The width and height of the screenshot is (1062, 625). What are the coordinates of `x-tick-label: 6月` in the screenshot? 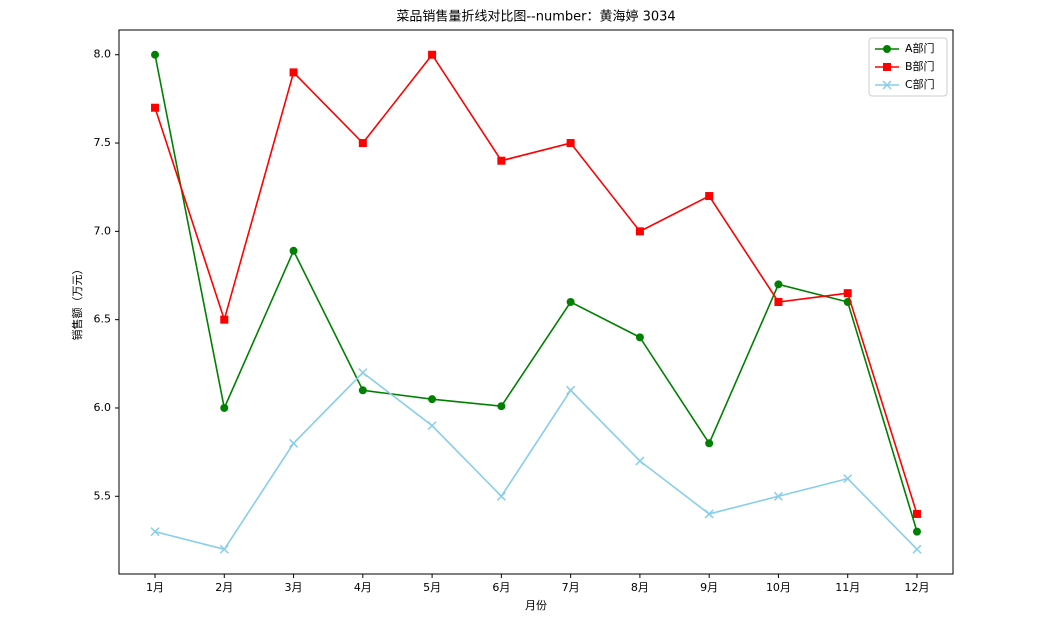 It's located at (501, 587).